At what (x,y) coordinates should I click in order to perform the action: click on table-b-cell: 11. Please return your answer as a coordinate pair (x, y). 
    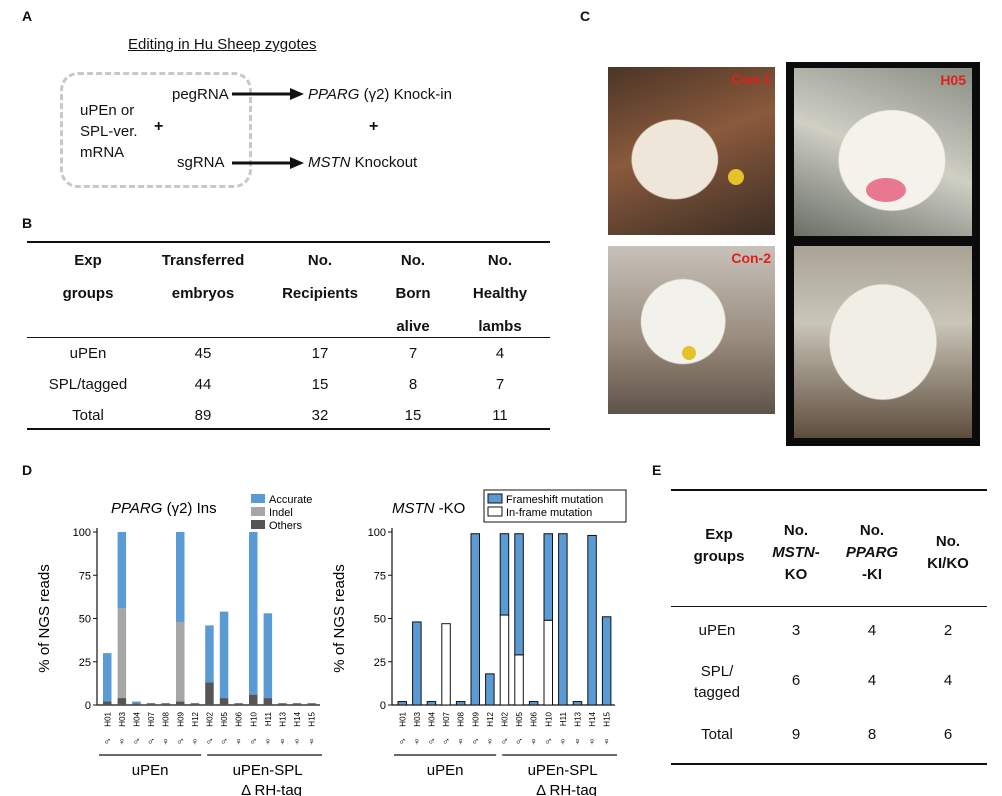
    Looking at the image, I should click on (500, 415).